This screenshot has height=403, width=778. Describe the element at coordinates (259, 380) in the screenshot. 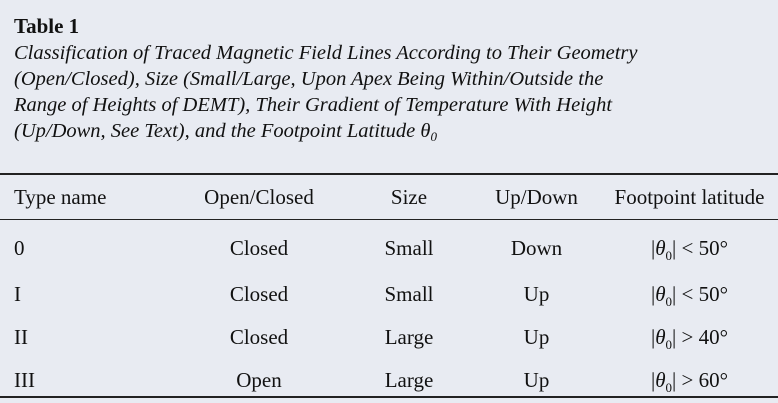

I see `cell-open-closed: Open` at that location.